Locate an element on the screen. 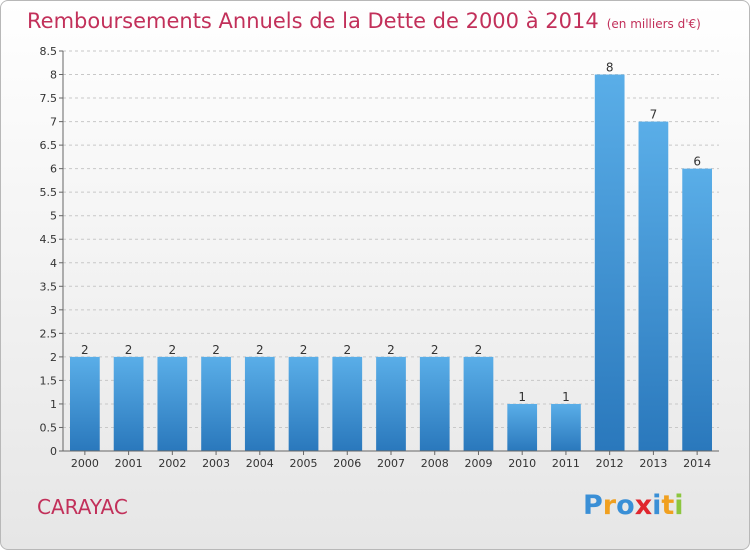 The width and height of the screenshot is (750, 550). x-tick-label: 2003 is located at coordinates (216, 463).